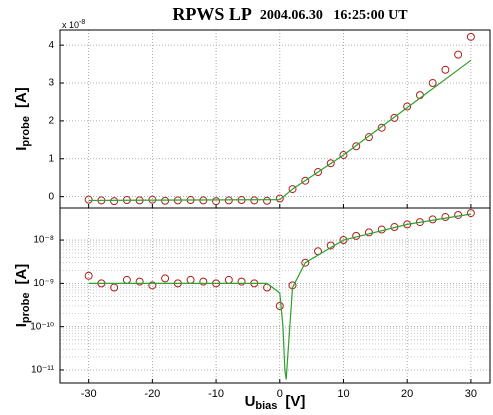 The height and width of the screenshot is (415, 493). I want to click on x-tick-label: 20, so click(407, 394).